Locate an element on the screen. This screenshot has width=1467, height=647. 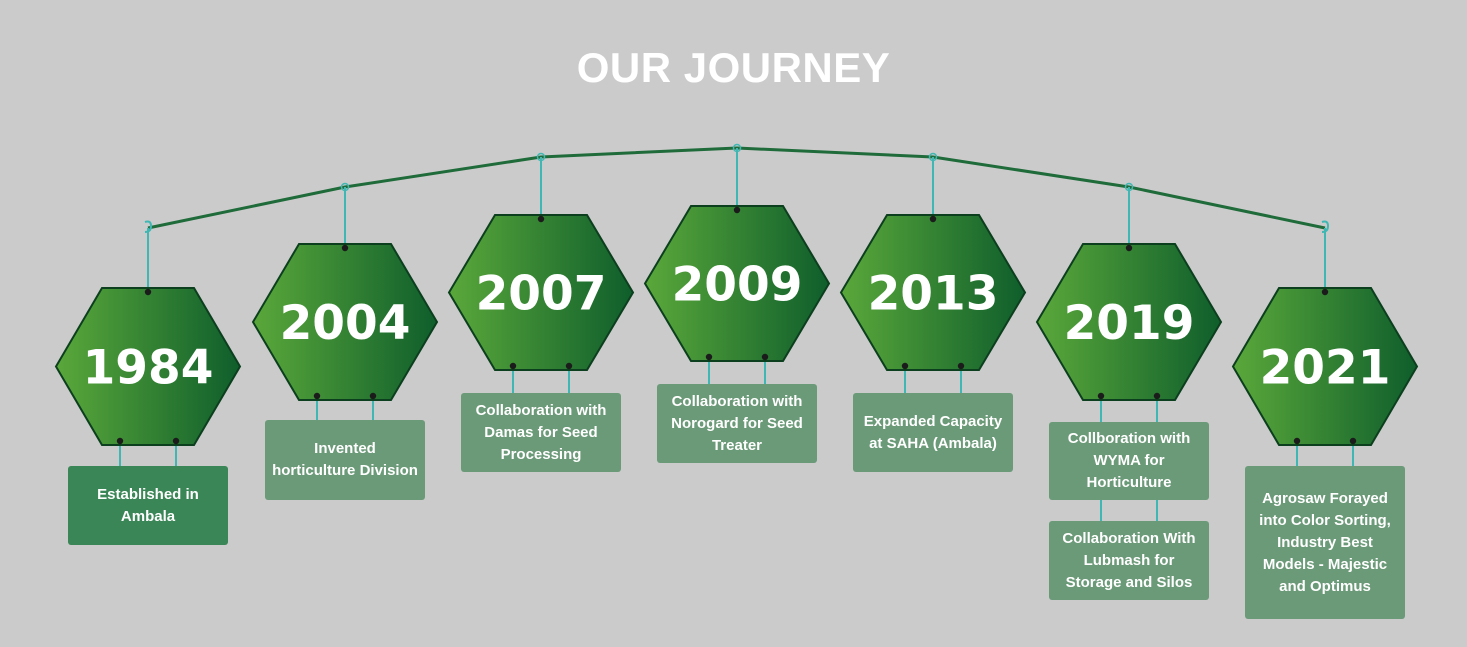
milestone-card: Expanded Capacity at SAHA (Ambala) is located at coordinates (933, 432).